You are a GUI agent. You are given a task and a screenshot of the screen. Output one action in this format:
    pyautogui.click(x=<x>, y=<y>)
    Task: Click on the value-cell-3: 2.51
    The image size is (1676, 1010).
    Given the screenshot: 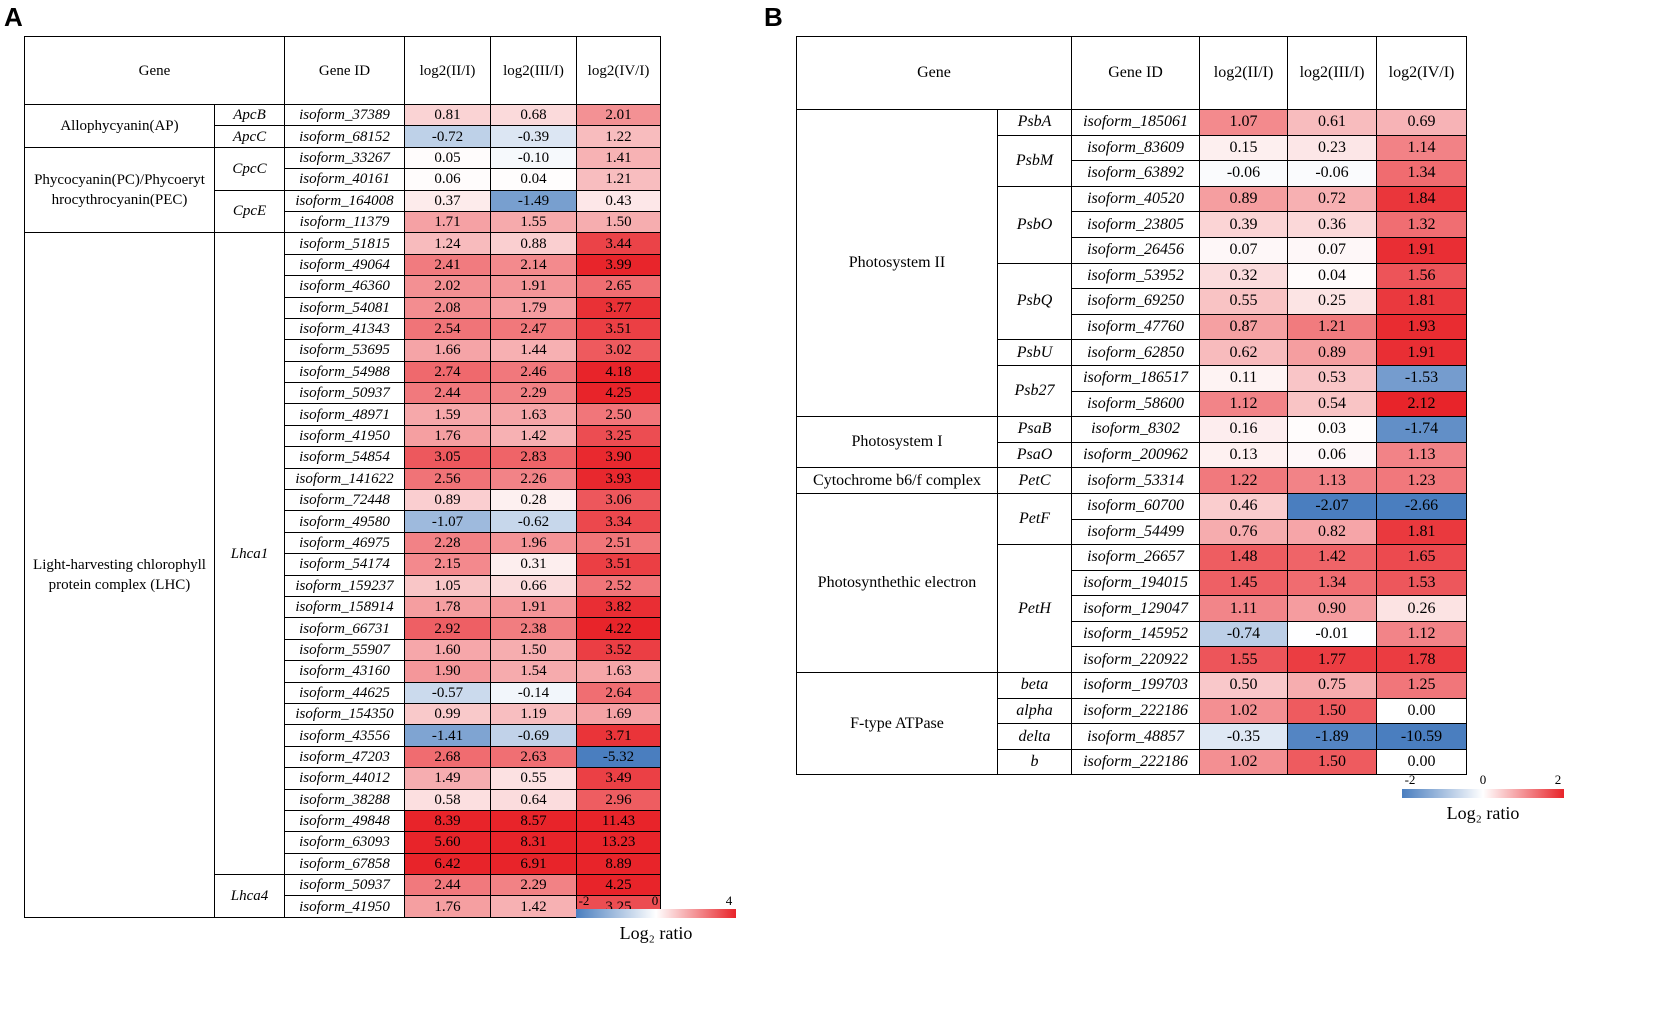 What is the action you would take?
    pyautogui.click(x=618, y=543)
    